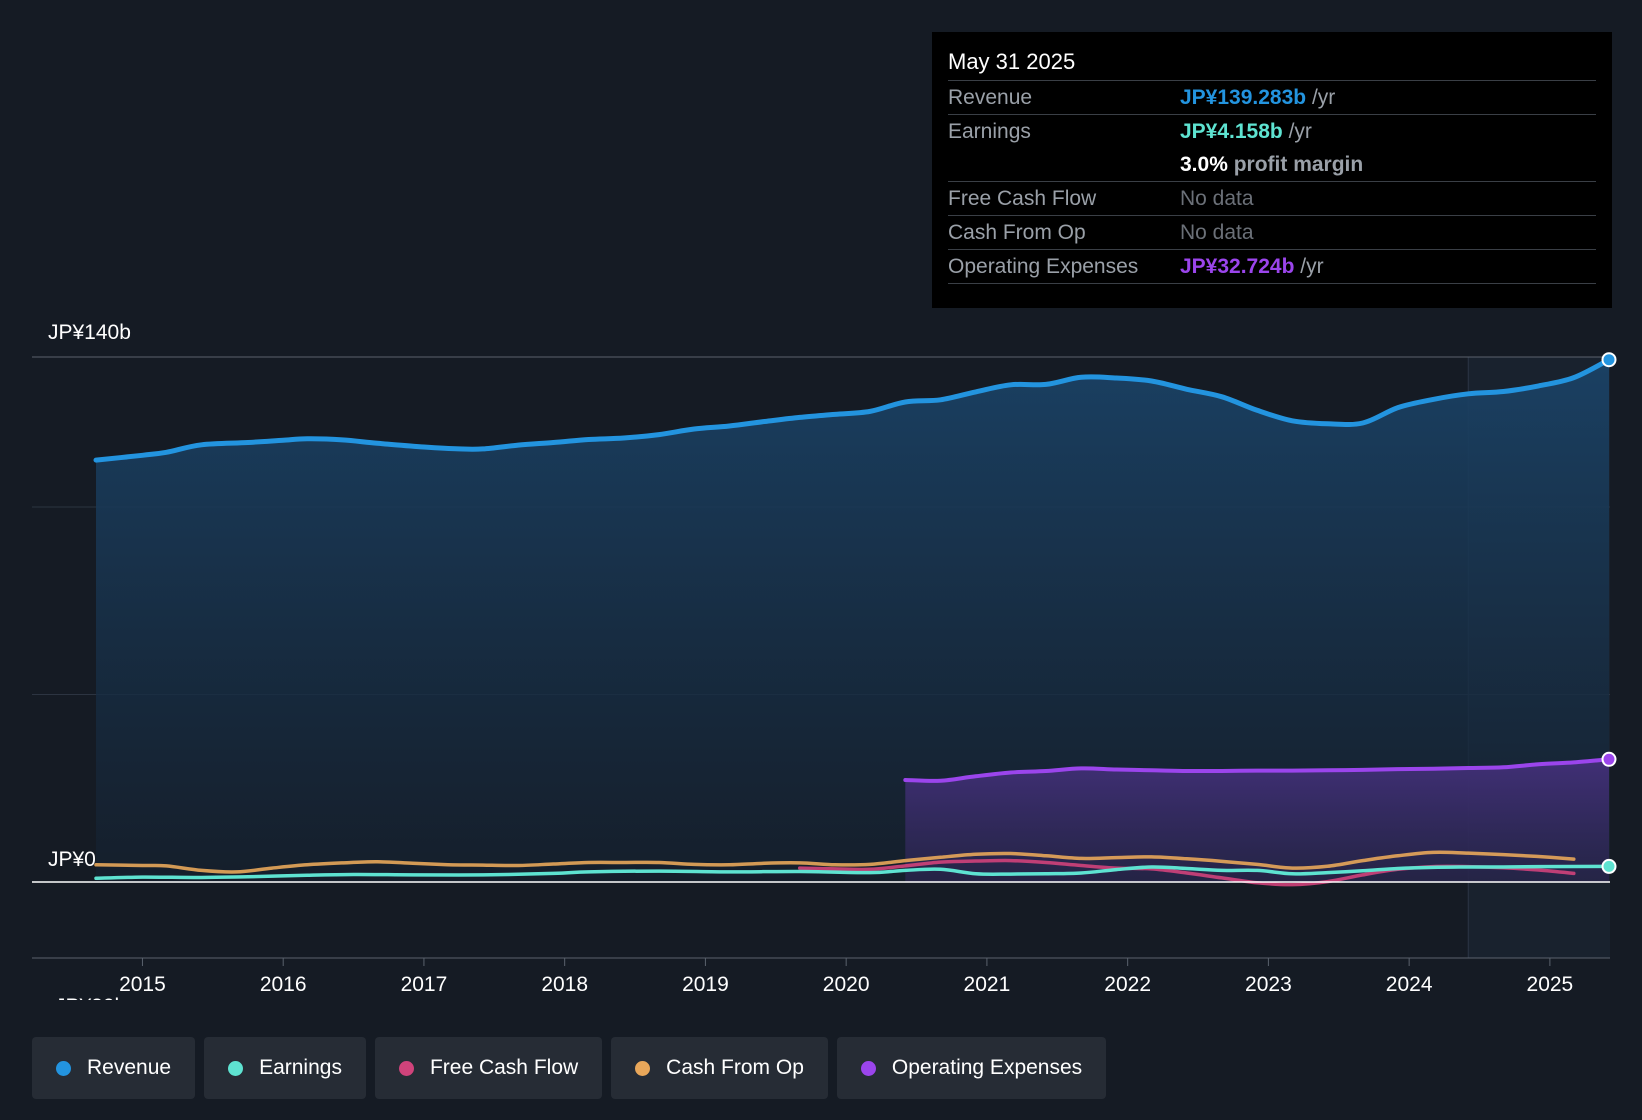 This screenshot has width=1642, height=1120. I want to click on tooltip-row-cash-from-op: Cash From Op No data, so click(1272, 233).